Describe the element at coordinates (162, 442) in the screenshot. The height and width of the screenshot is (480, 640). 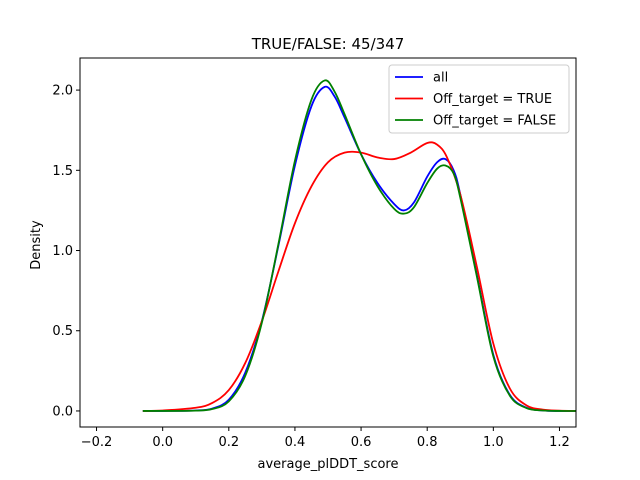
I see `x-tick-label: 0.0` at that location.